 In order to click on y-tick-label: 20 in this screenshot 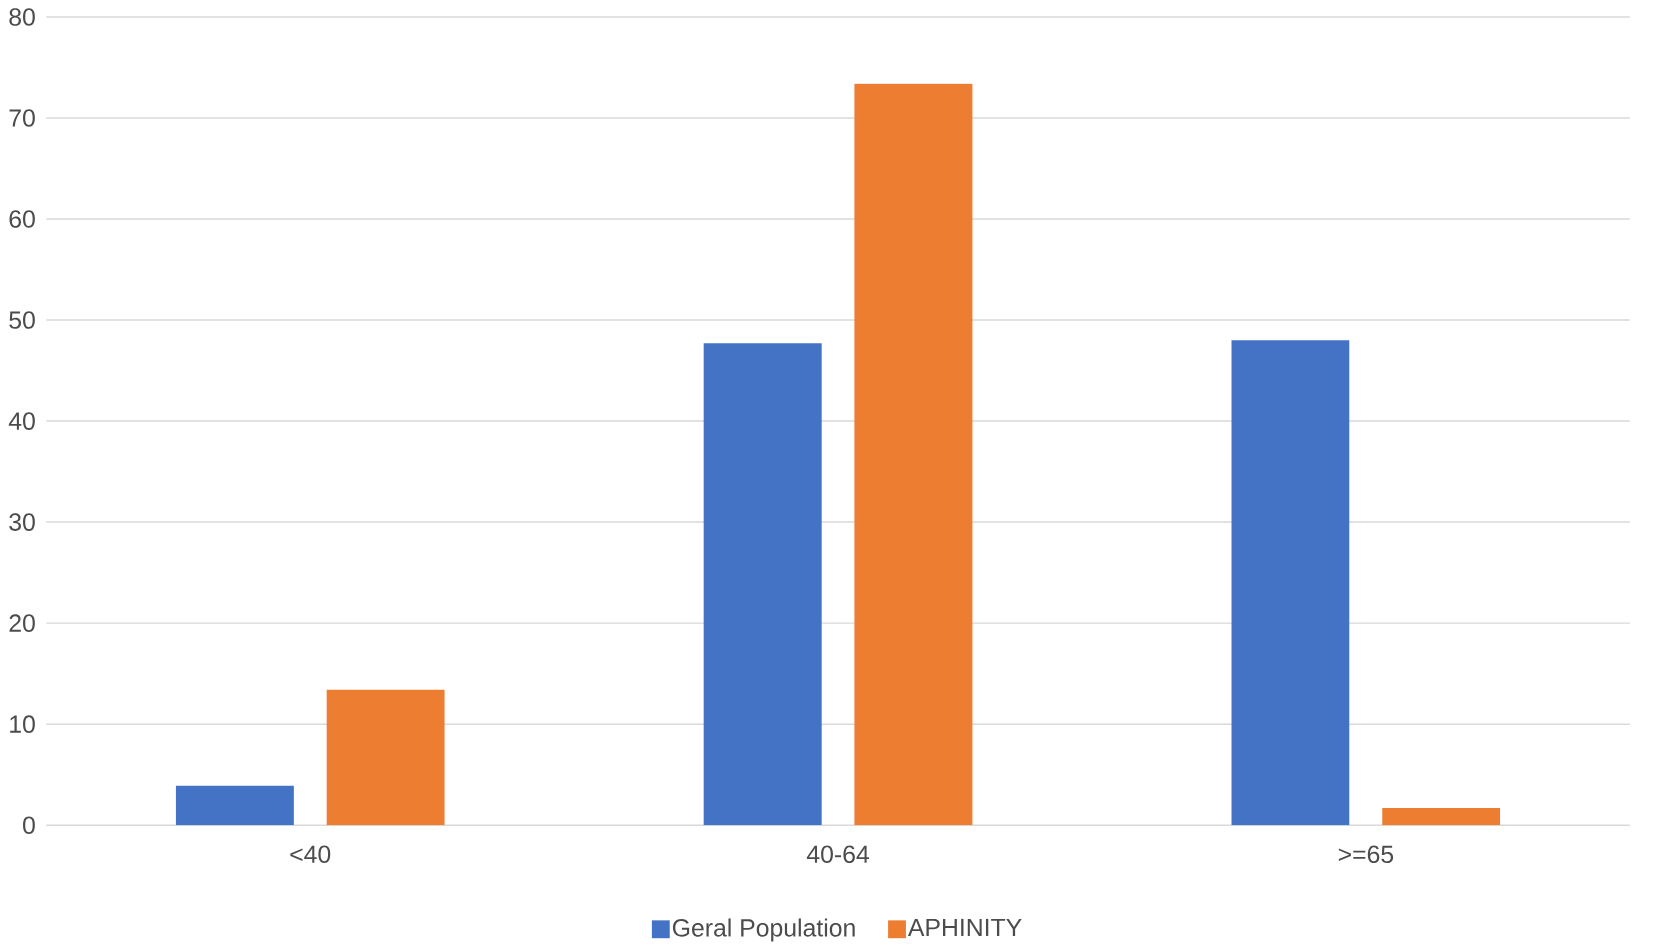, I will do `click(22, 623)`.